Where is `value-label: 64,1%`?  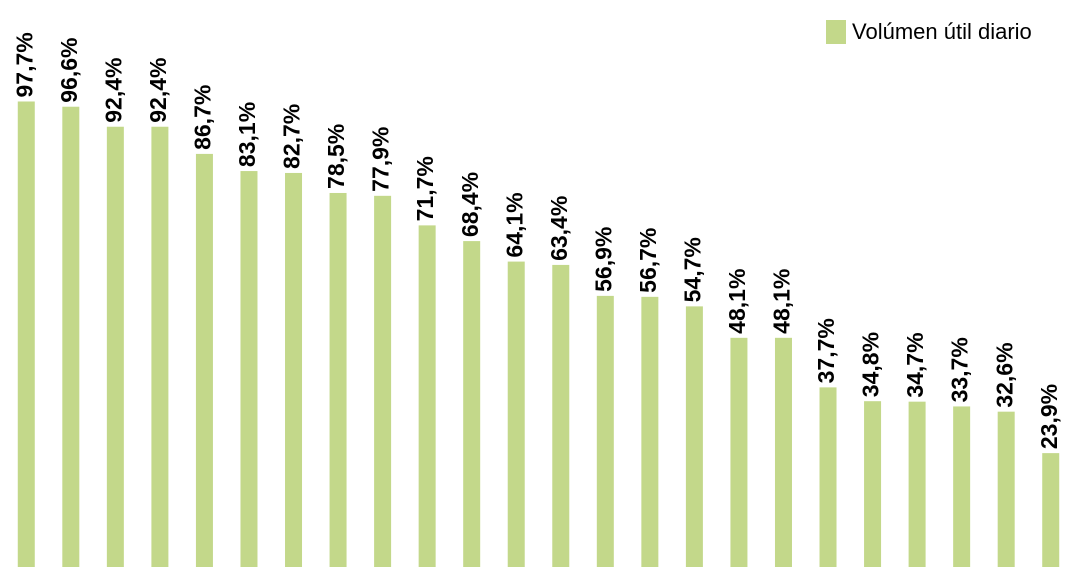
value-label: 64,1% is located at coordinates (514, 224).